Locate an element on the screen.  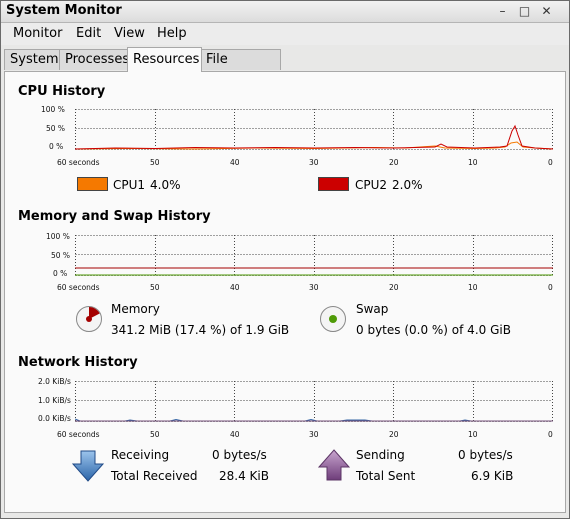
cpu-x-tick: 30 is located at coordinates (314, 162).